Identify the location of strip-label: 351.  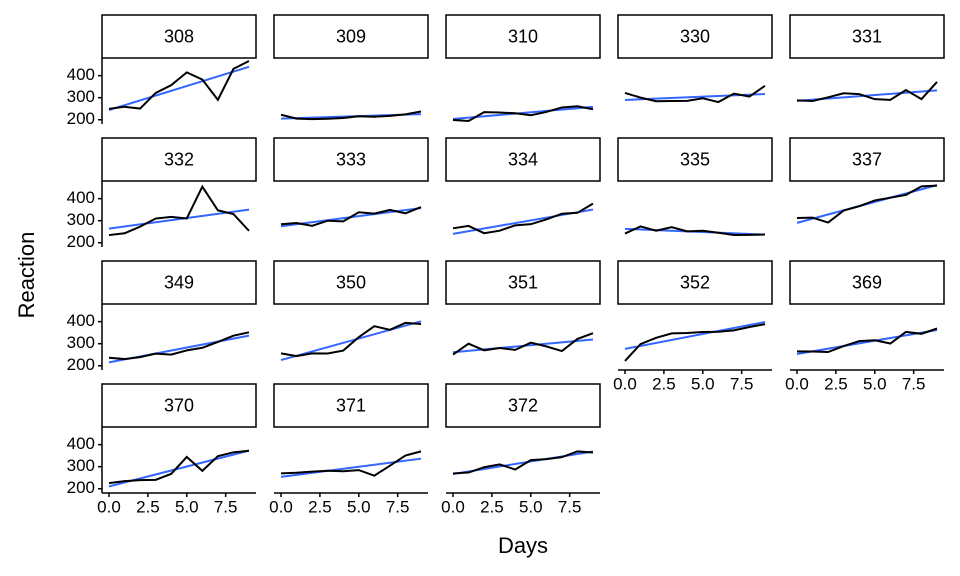
(523, 282).